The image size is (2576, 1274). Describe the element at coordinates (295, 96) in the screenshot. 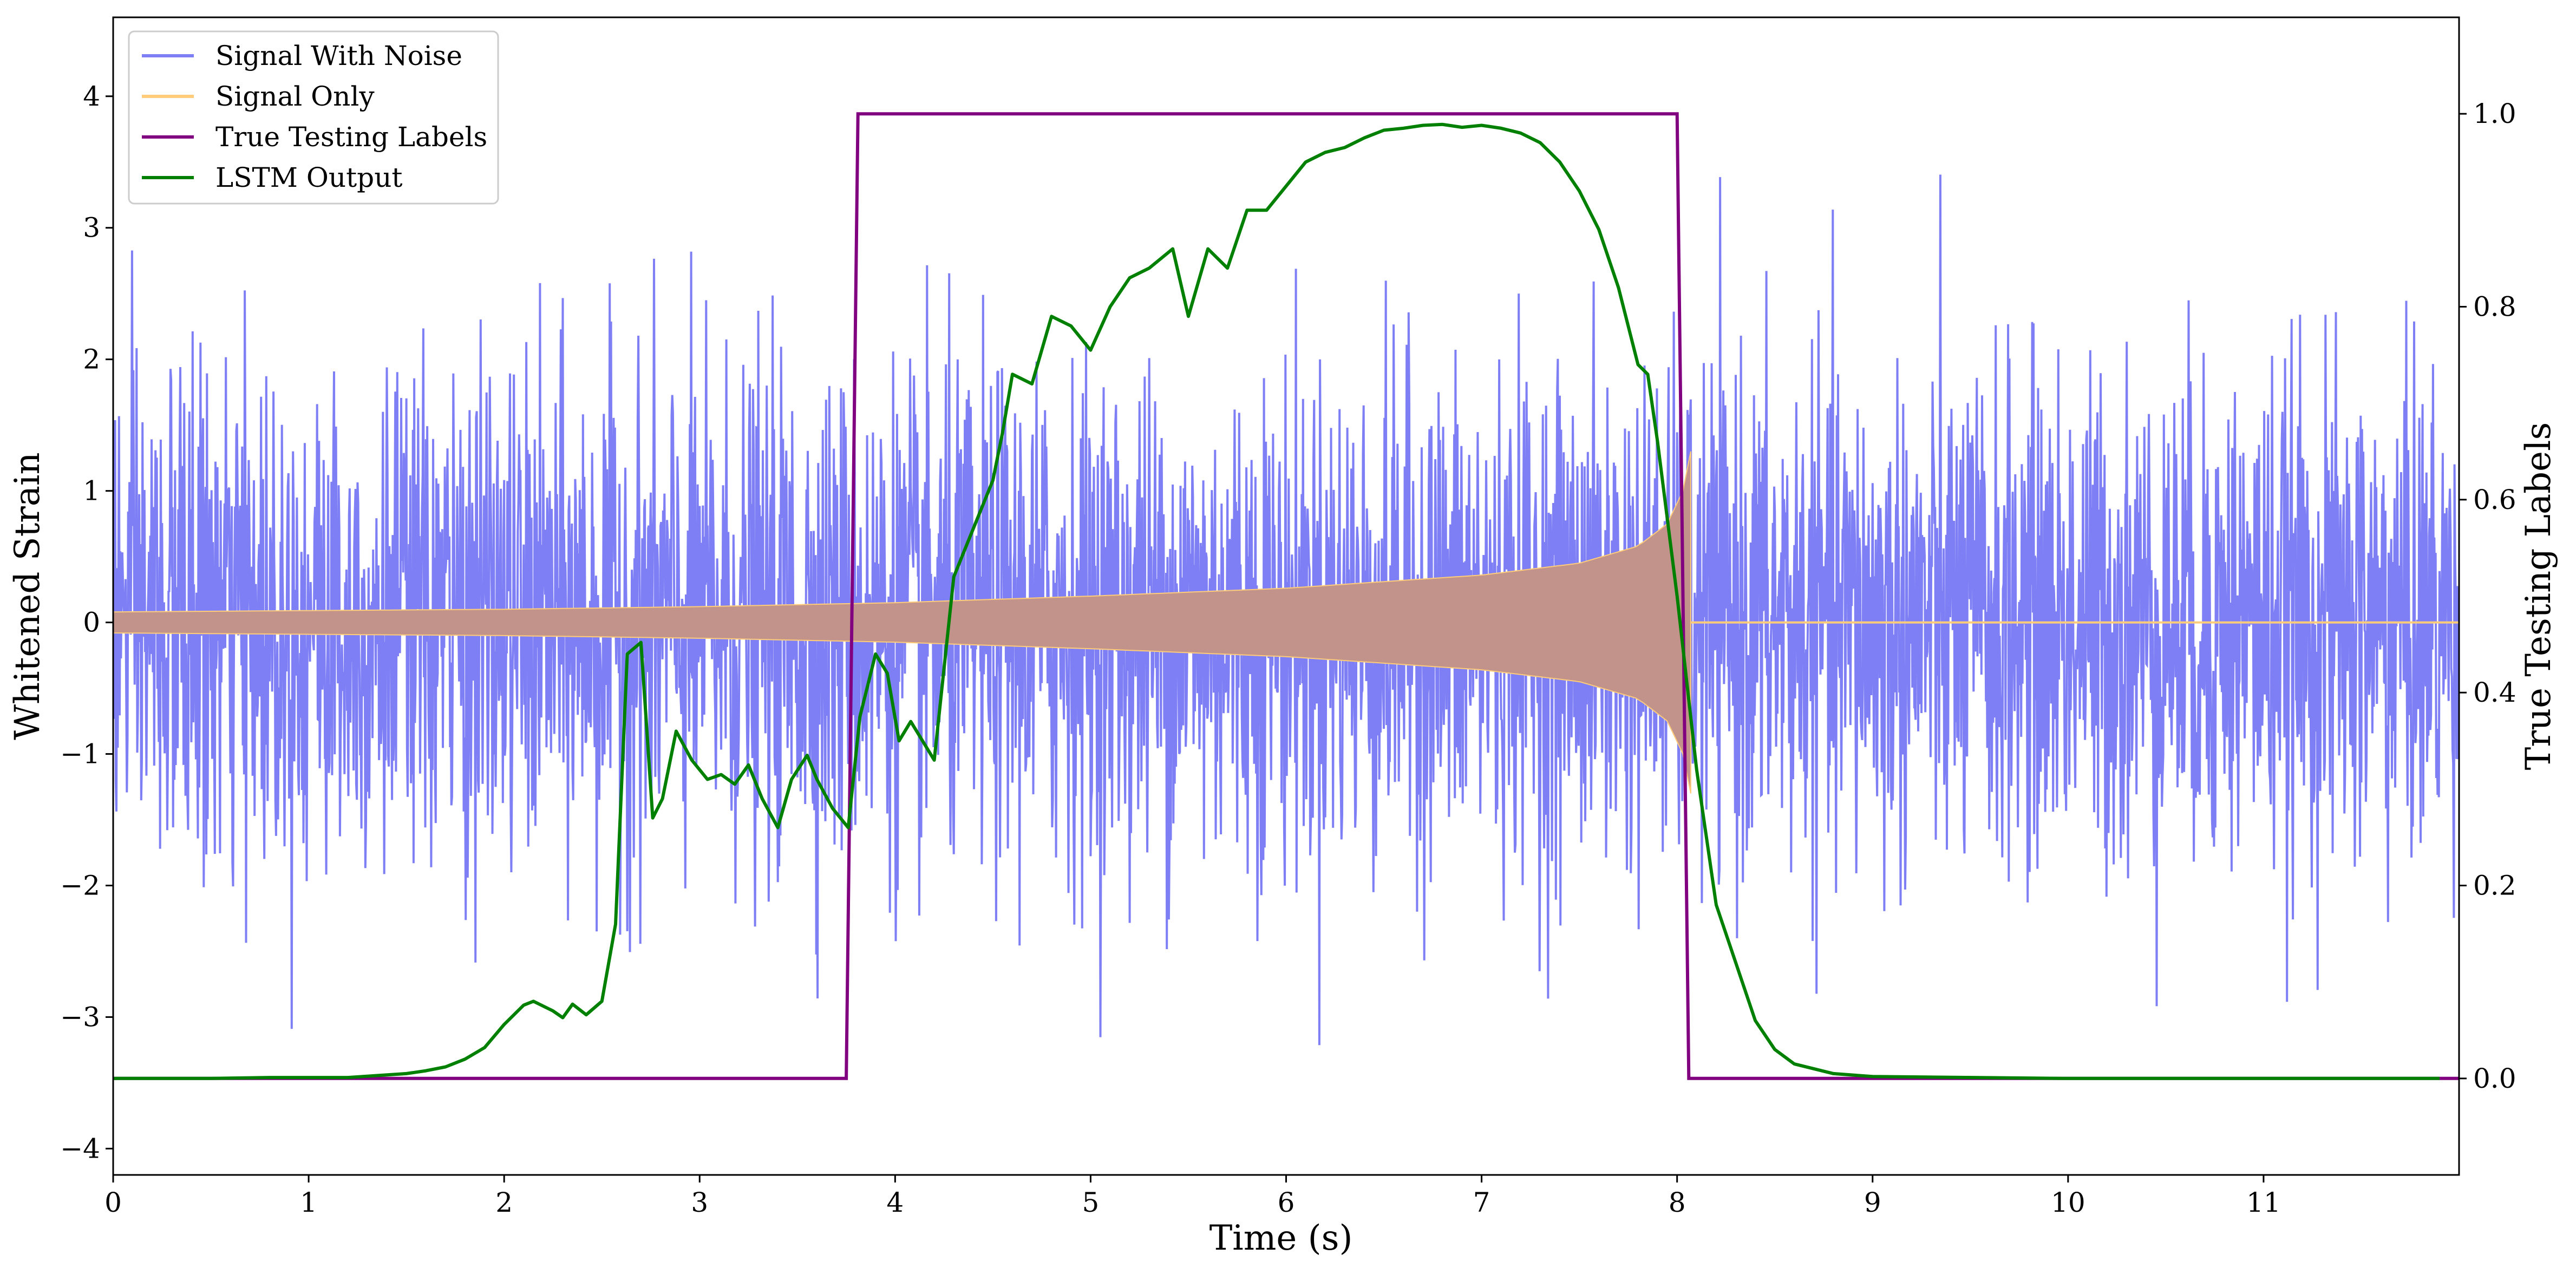

I see `legend-label: Signal Only` at that location.